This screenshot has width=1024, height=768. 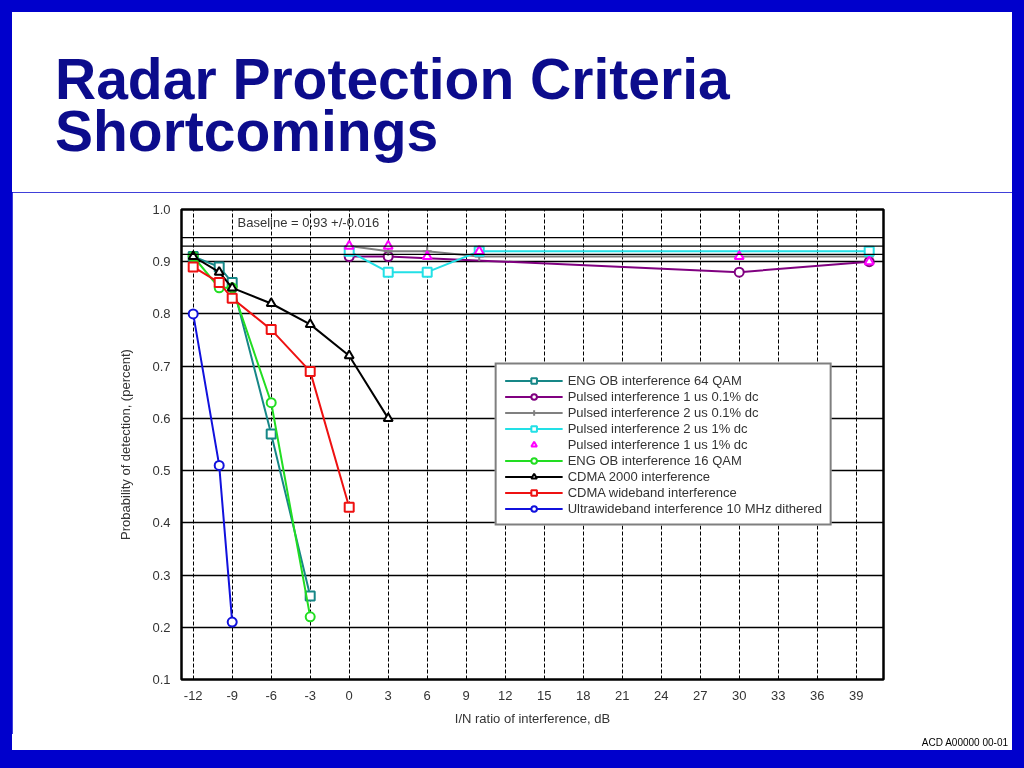 What do you see at coordinates (161, 679) in the screenshot?
I see `y-tick-label: 0.1` at bounding box center [161, 679].